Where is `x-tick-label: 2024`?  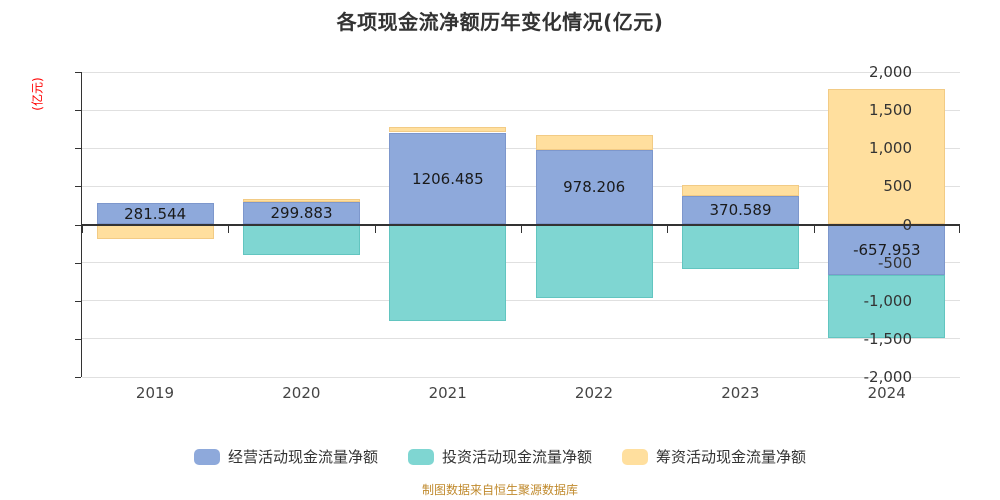
x-tick-label: 2024 is located at coordinates (886, 393).